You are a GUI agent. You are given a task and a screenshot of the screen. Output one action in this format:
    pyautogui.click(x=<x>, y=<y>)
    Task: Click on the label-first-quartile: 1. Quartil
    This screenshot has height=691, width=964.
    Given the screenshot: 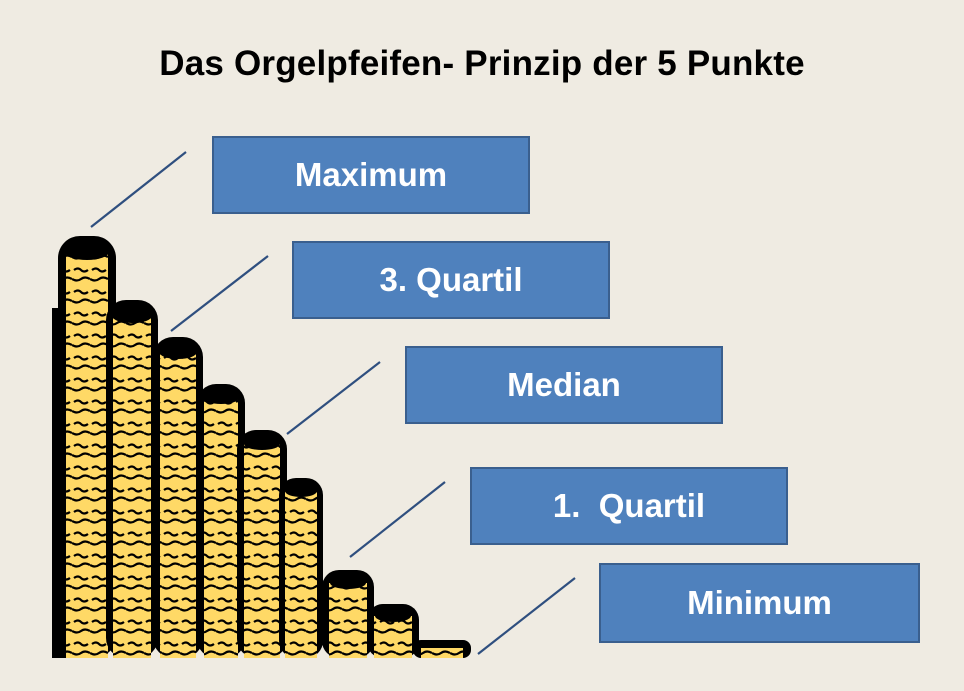 What is the action you would take?
    pyautogui.click(x=629, y=506)
    